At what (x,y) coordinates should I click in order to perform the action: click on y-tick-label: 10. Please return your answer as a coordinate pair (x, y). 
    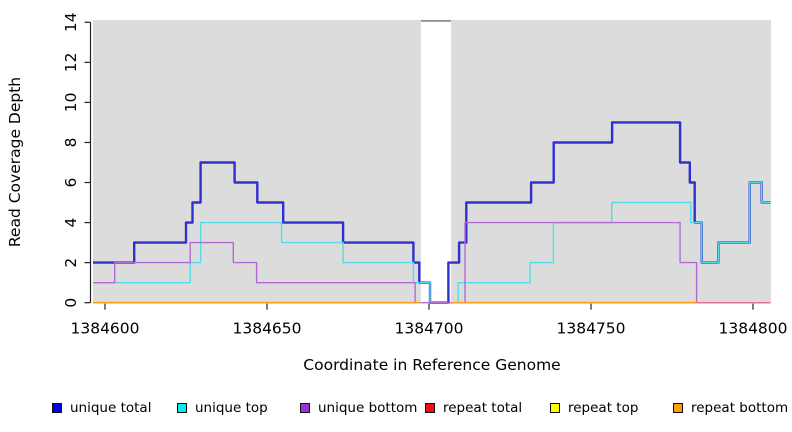
    Looking at the image, I should click on (71, 103).